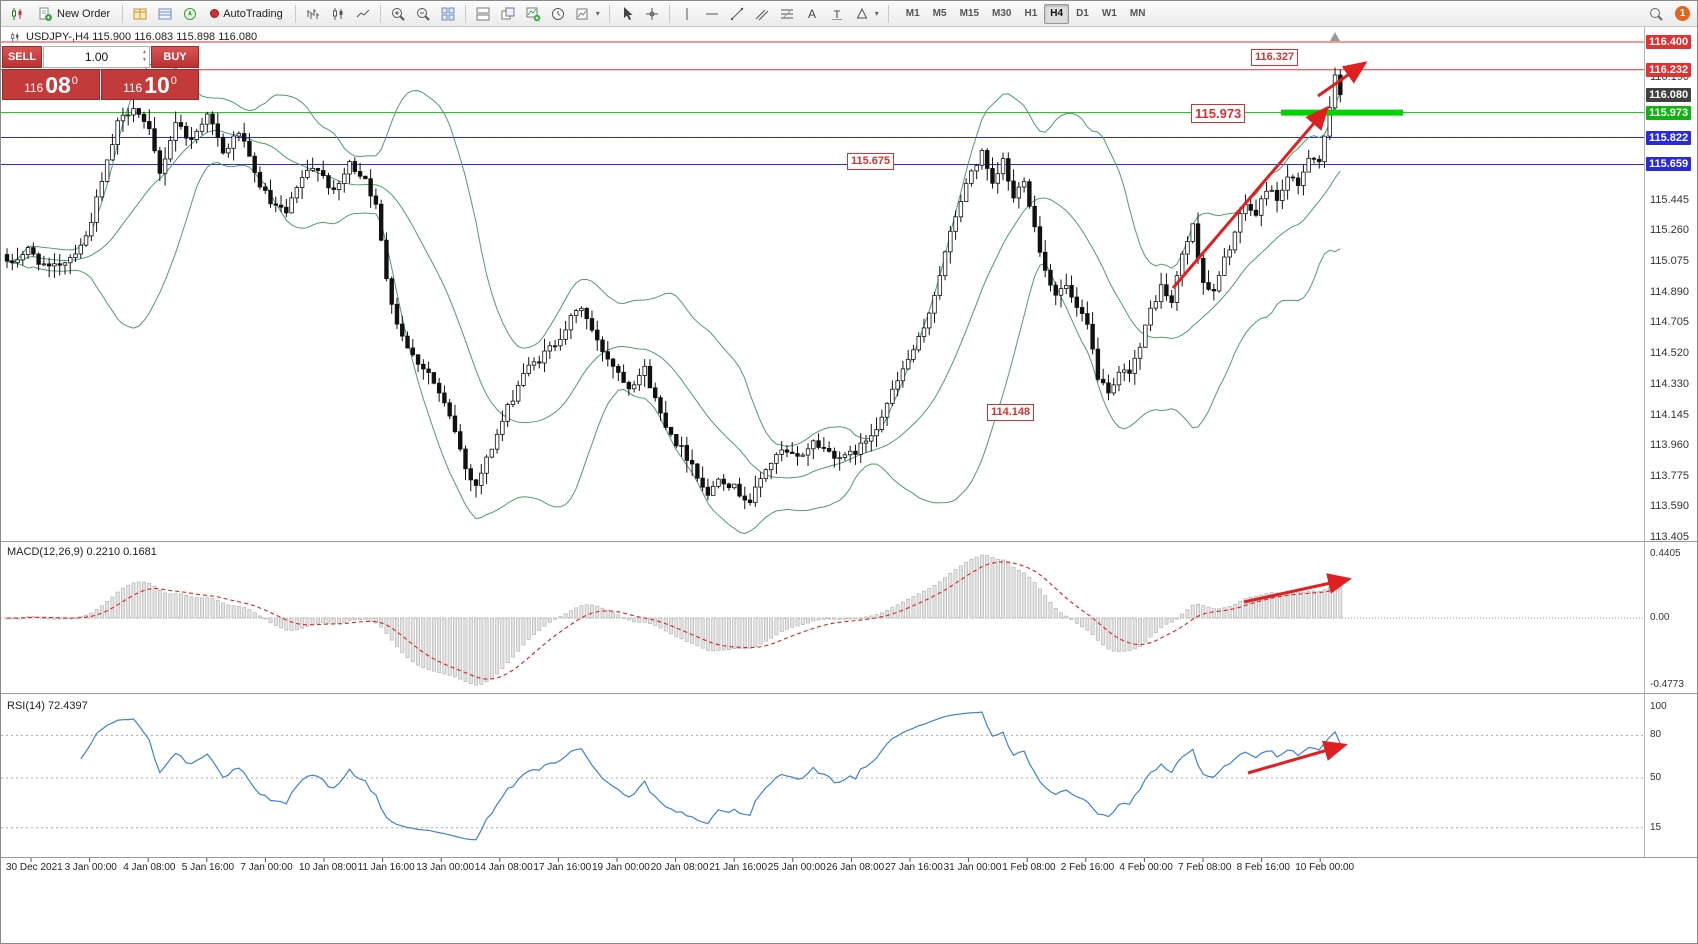 The image size is (1698, 944). What do you see at coordinates (558, 14) in the screenshot?
I see `periods-clock-icon` at bounding box center [558, 14].